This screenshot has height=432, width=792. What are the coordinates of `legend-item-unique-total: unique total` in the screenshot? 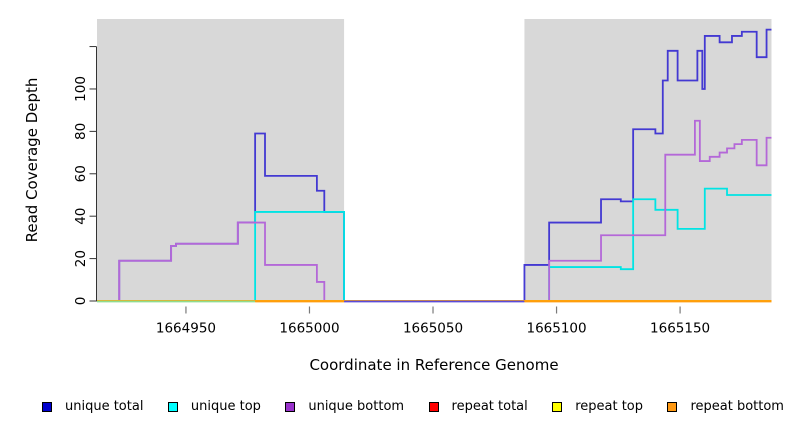 It's located at (92, 406).